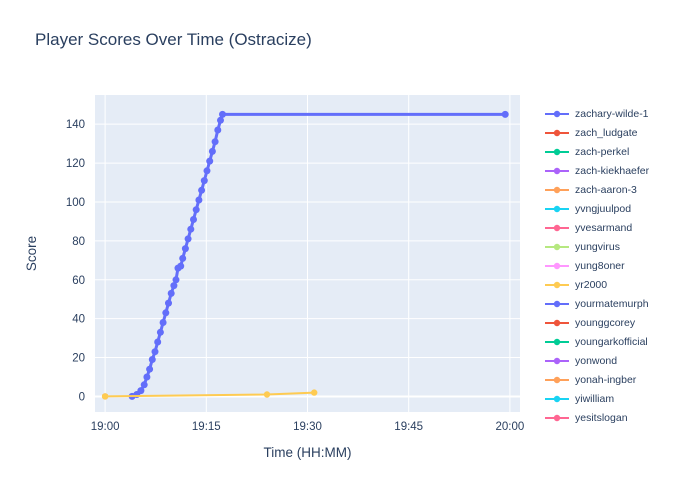 The image size is (700, 500). I want to click on legend-item-yvngjuulpod: yvngjuulpod, so click(596, 208).